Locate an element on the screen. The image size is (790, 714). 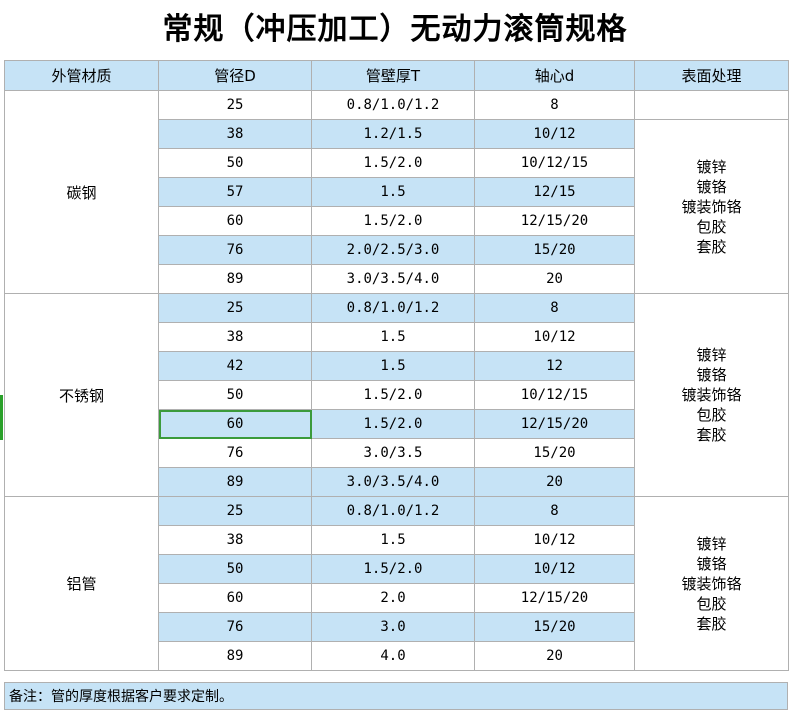
thickness-cell: 3.0/3.5 is located at coordinates (393, 453).